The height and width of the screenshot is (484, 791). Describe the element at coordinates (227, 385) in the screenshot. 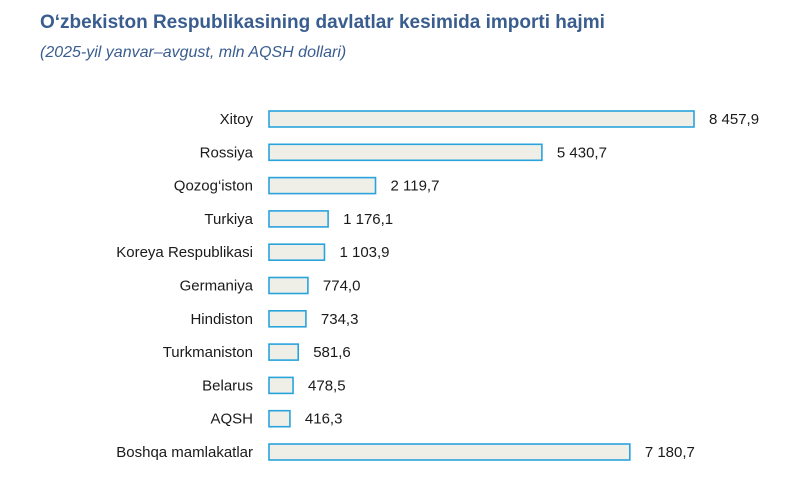

I see `category-label: Belarus` at that location.